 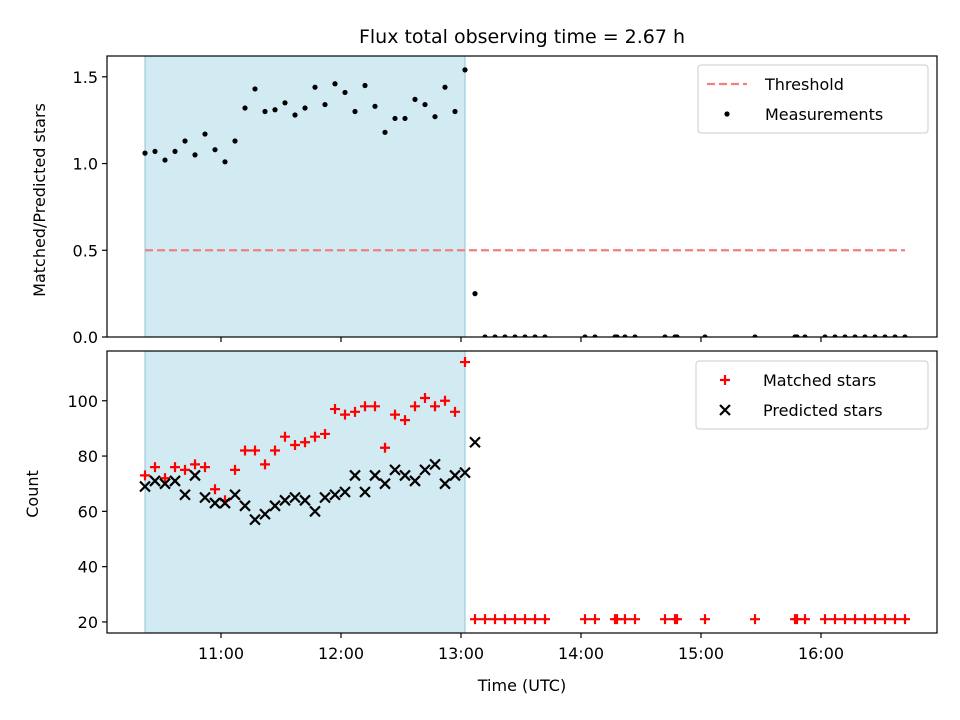 What do you see at coordinates (701, 653) in the screenshot?
I see `x-tick-label: 15:00` at bounding box center [701, 653].